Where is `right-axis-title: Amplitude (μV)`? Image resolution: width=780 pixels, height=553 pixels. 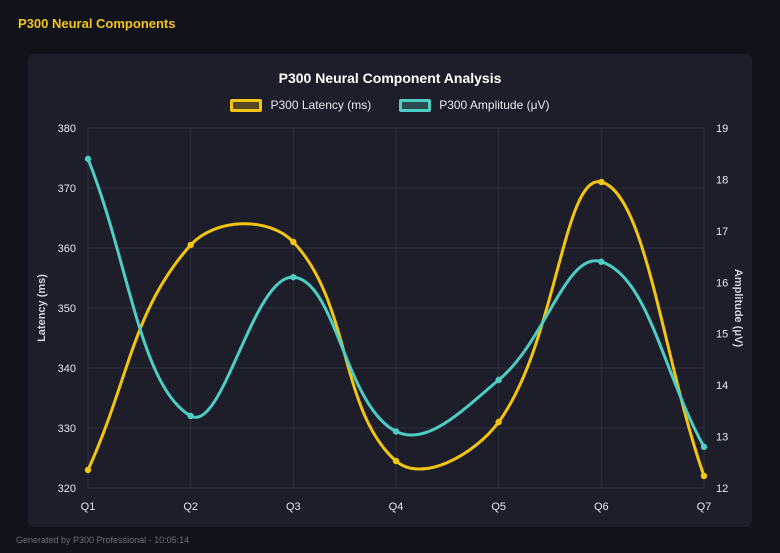 right-axis-title: Amplitude (μV) is located at coordinates (738, 308).